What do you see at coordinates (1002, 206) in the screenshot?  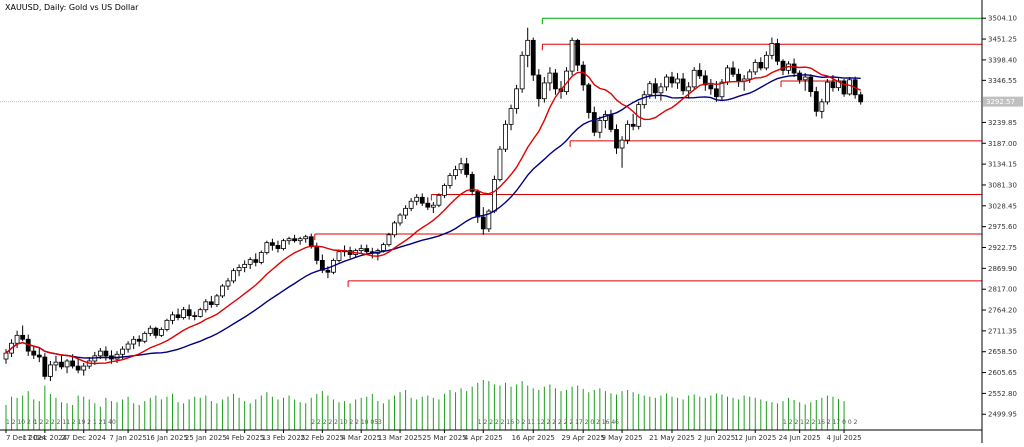 I see `price-tick-label: 3028.45` at bounding box center [1002, 206].